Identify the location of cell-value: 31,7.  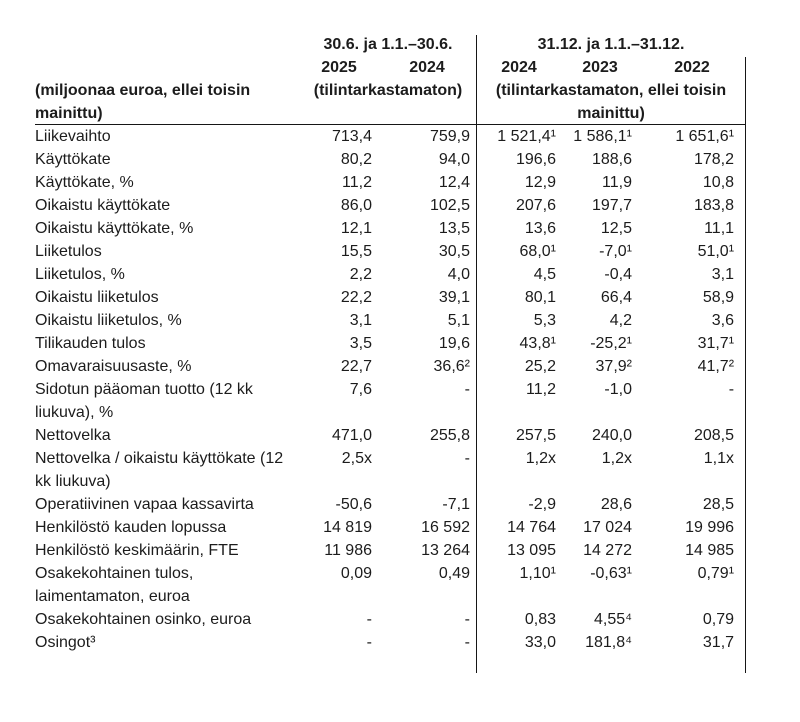
(718, 642).